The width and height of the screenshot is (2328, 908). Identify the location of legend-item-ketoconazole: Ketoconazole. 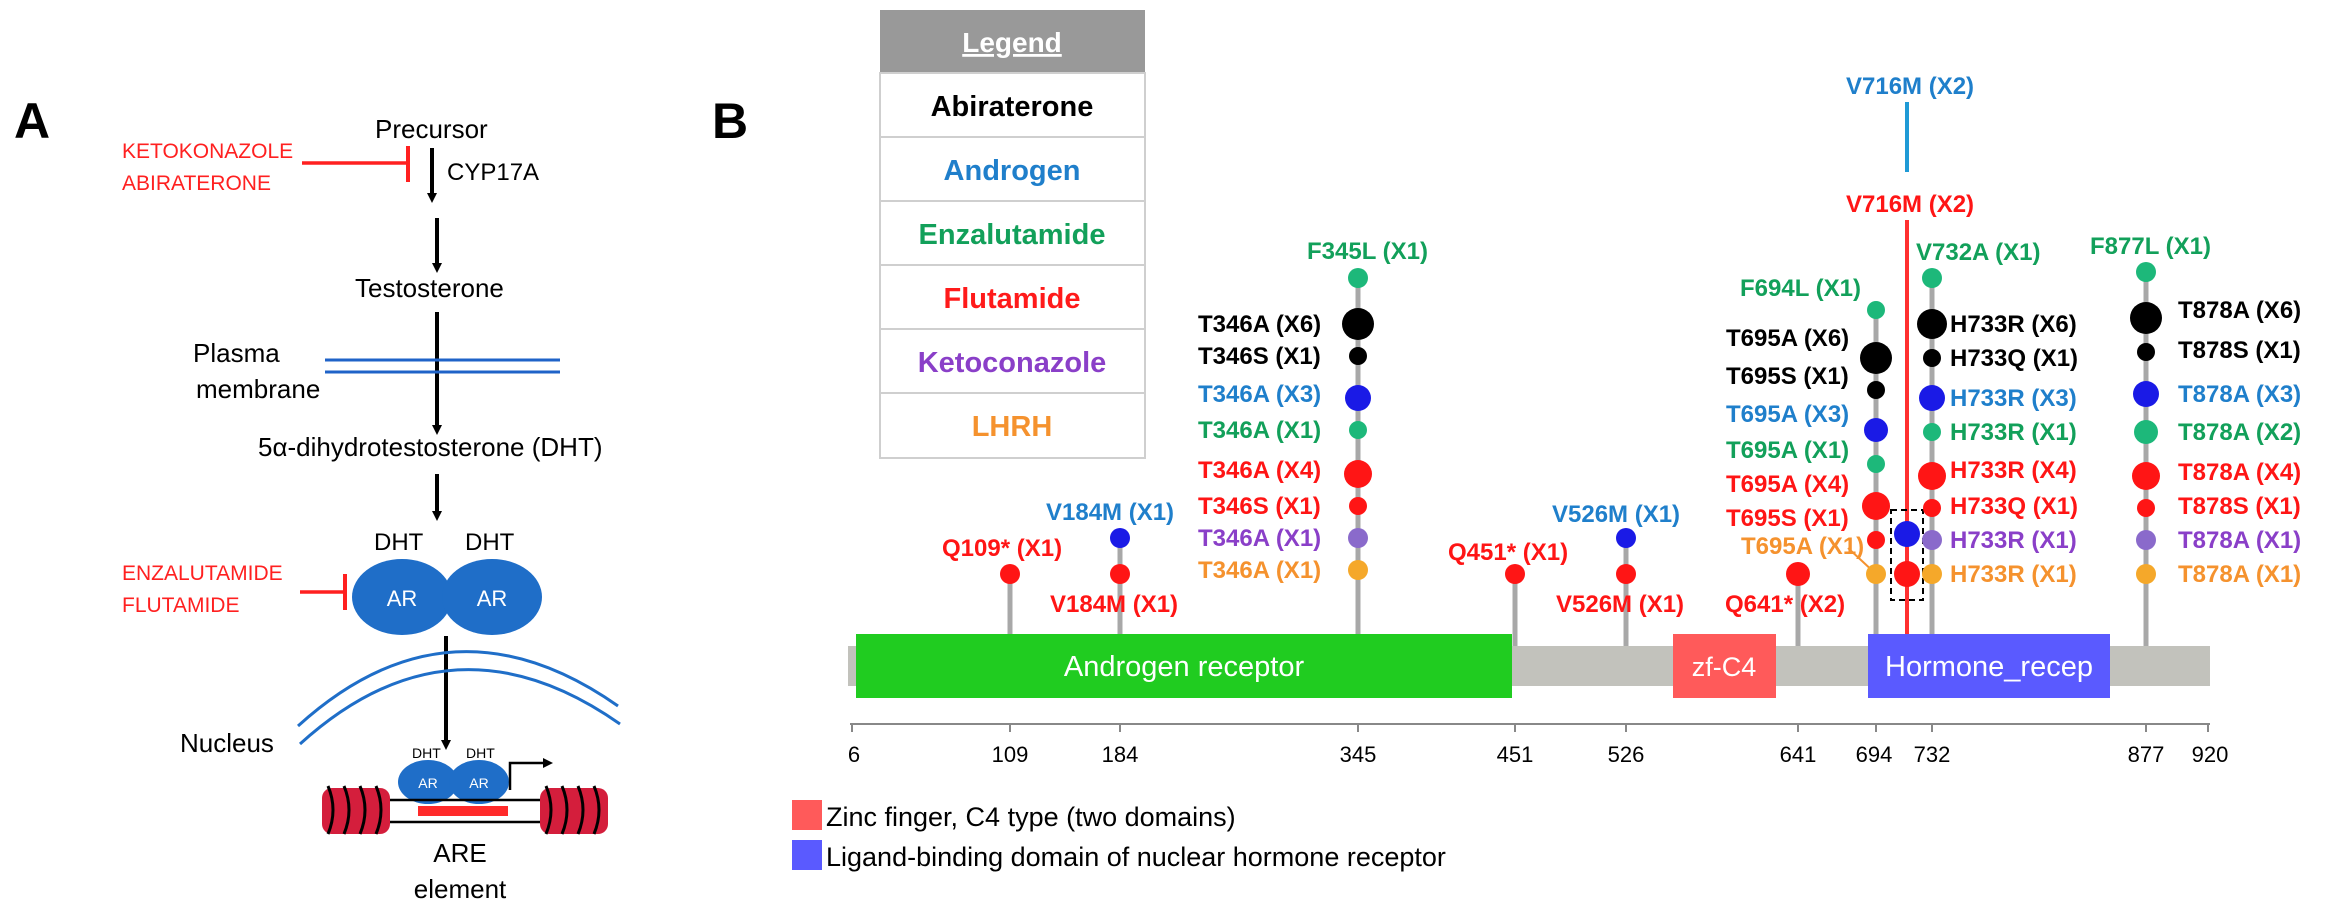
(1012, 363).